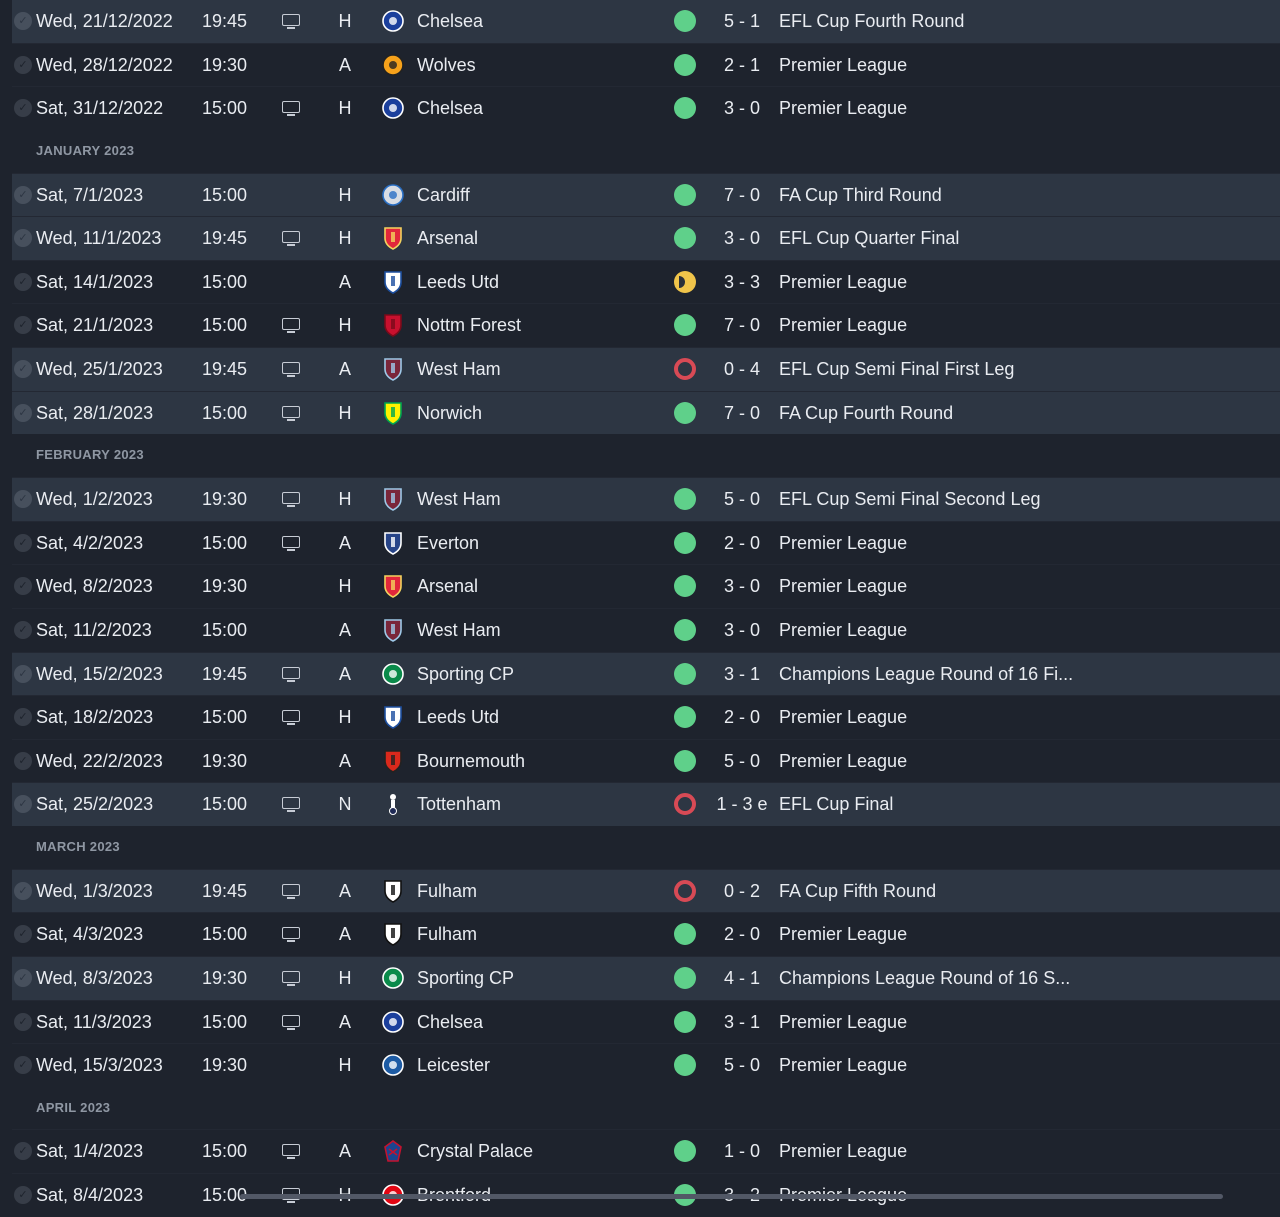 The height and width of the screenshot is (1217, 1280). What do you see at coordinates (471, 760) in the screenshot?
I see `opponent-name: Bournemouth` at bounding box center [471, 760].